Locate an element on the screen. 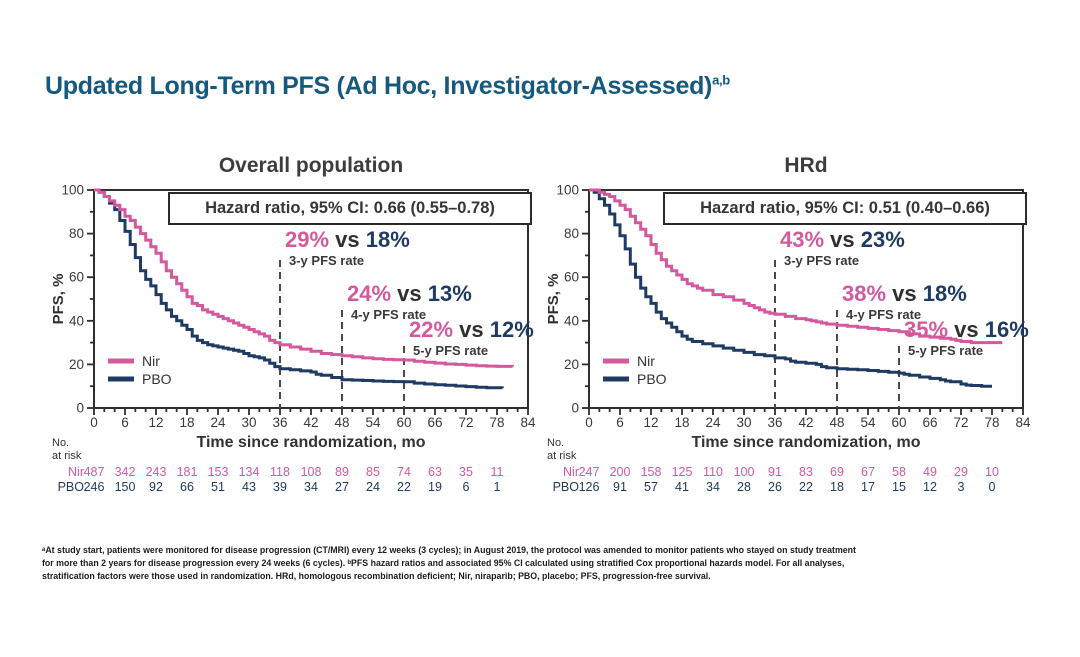 This screenshot has height=657, width=1080. x-tick-label: 48 is located at coordinates (836, 422).